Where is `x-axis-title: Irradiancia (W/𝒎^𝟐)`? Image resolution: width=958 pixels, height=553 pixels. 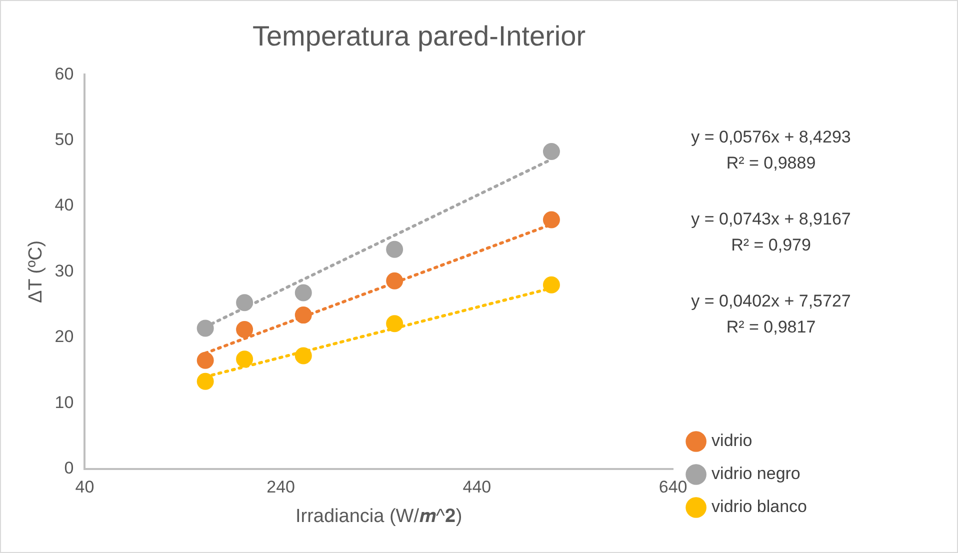
x-axis-title: Irradiancia (W/𝒎^𝟐) is located at coordinates (378, 516).